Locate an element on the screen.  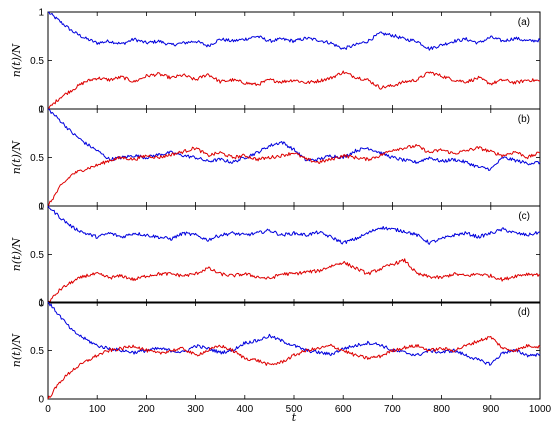
x-tick-label: 400 is located at coordinates (244, 409).